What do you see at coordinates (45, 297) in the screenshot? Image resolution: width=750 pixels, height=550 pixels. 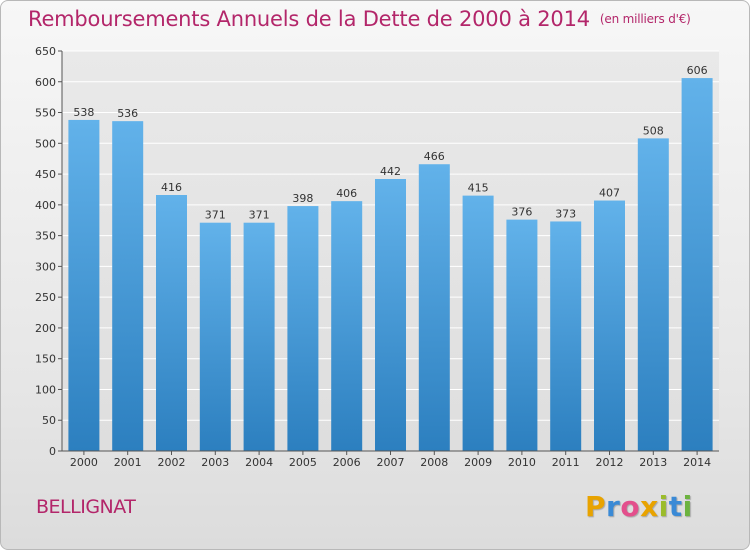 I see `y-tick-label: 250` at bounding box center [45, 297].